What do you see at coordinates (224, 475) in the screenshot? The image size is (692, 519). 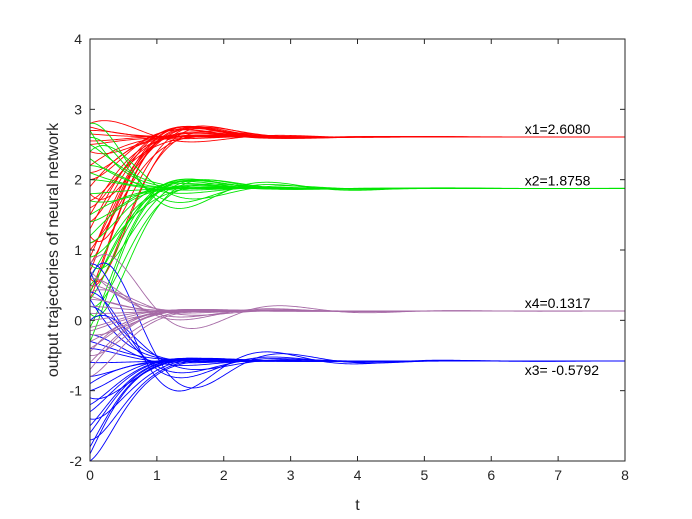 I see `x-tick-label: 2` at bounding box center [224, 475].